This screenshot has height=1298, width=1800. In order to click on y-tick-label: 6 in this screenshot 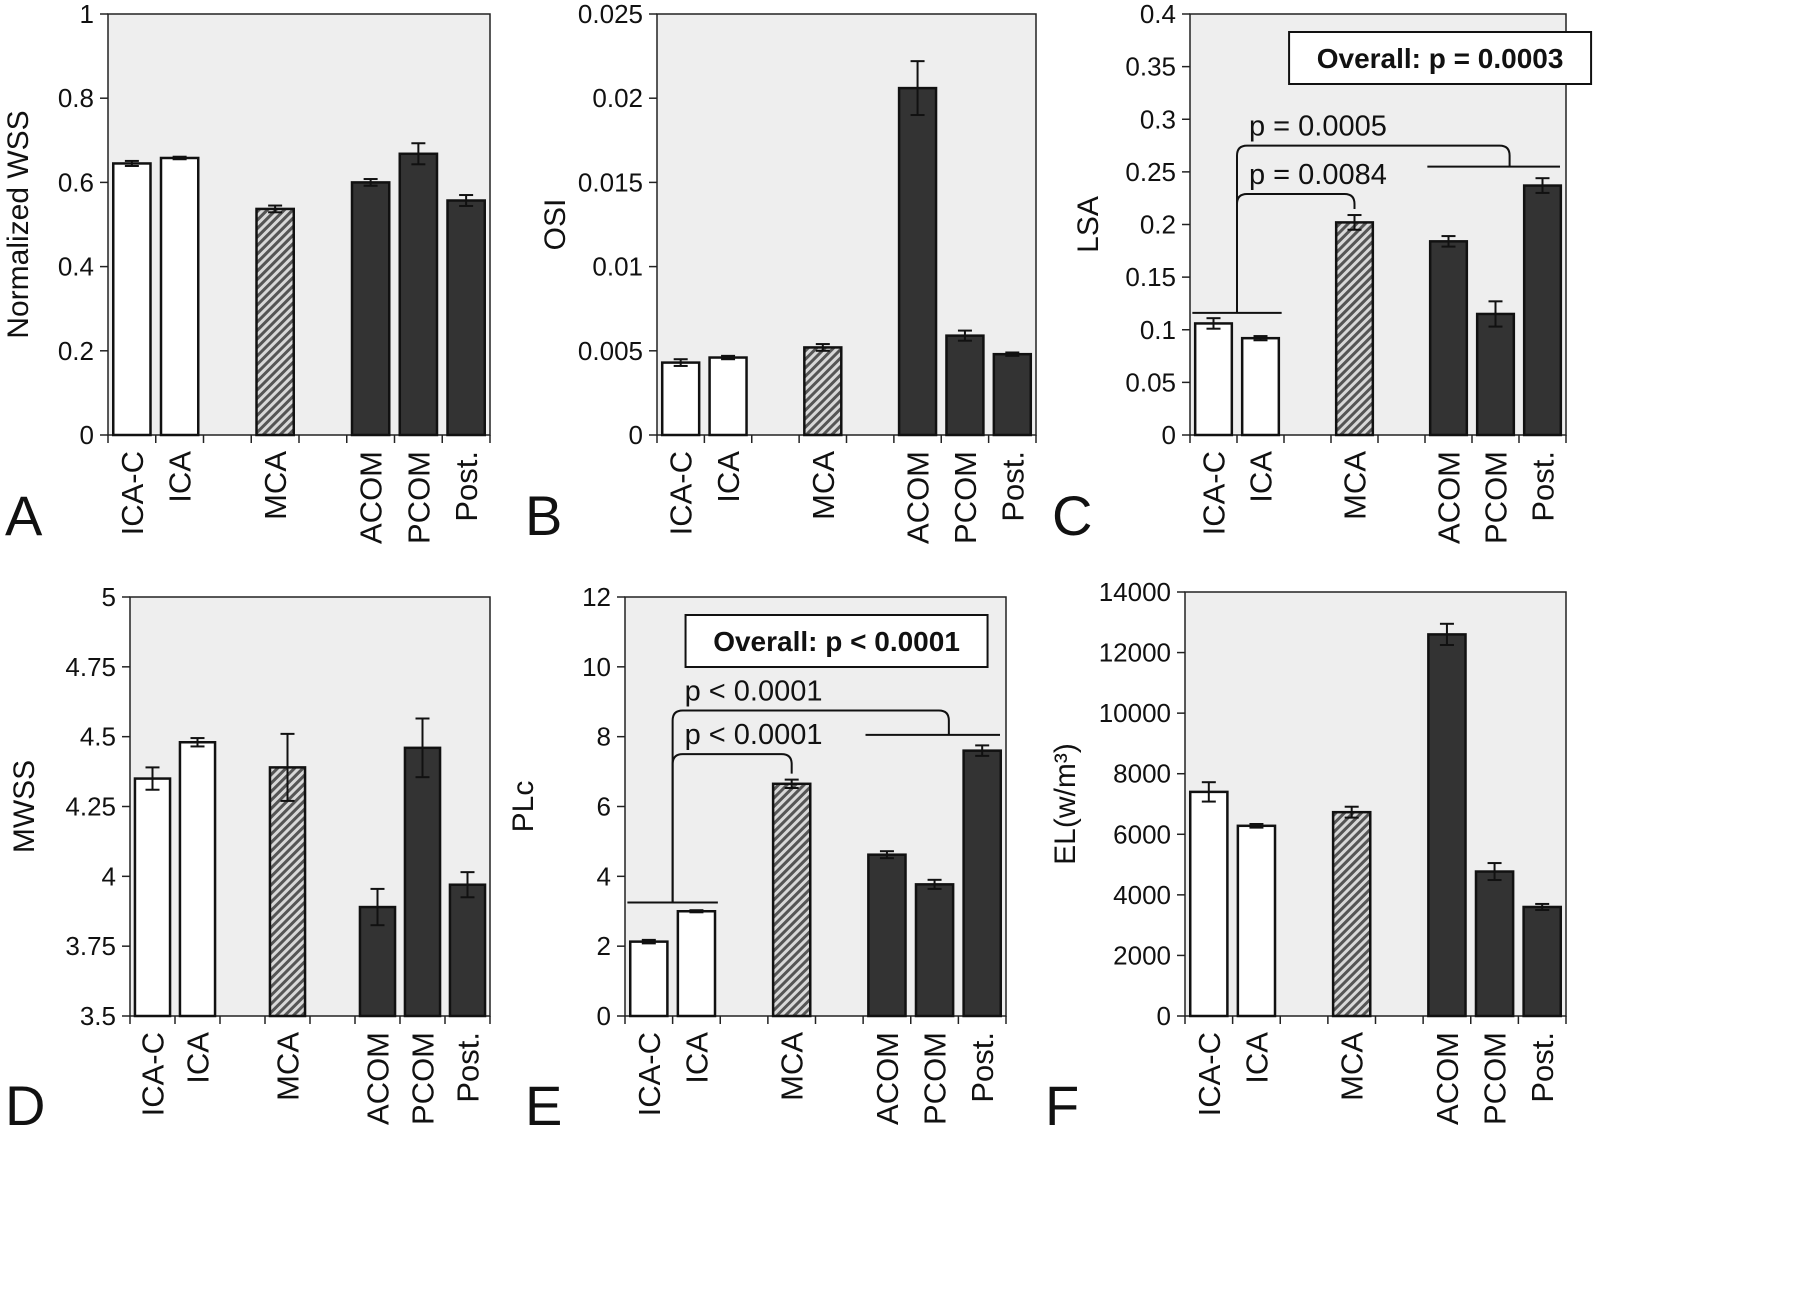, I will do `click(604, 807)`.